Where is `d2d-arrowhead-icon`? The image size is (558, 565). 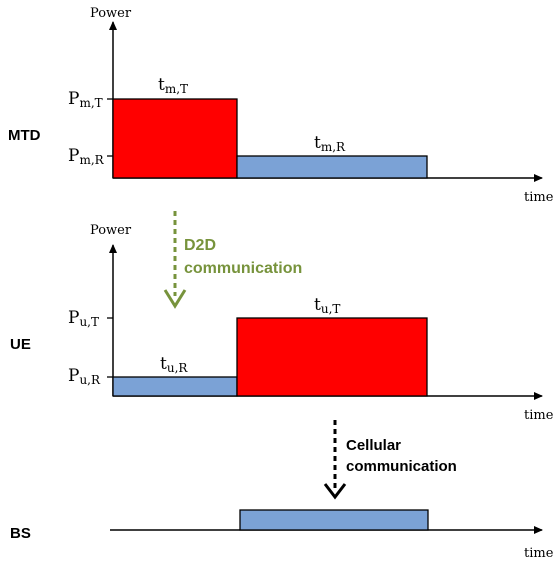
d2d-arrowhead-icon is located at coordinates (175, 299).